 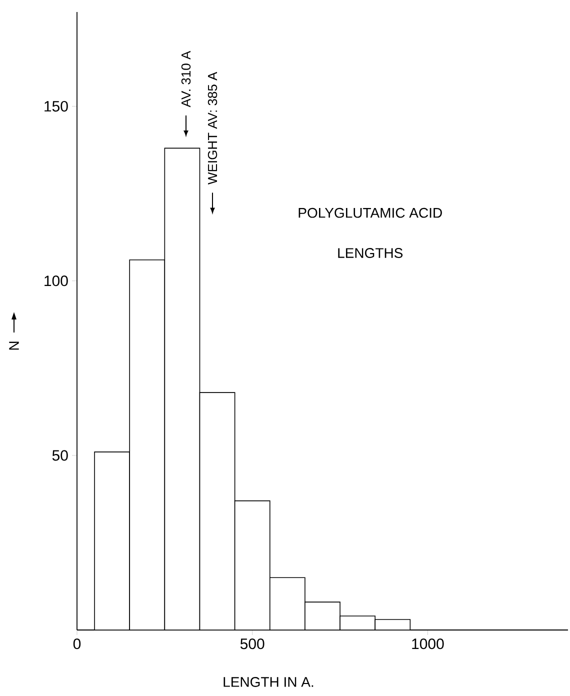 I want to click on text: LENGTHS, so click(x=370, y=253).